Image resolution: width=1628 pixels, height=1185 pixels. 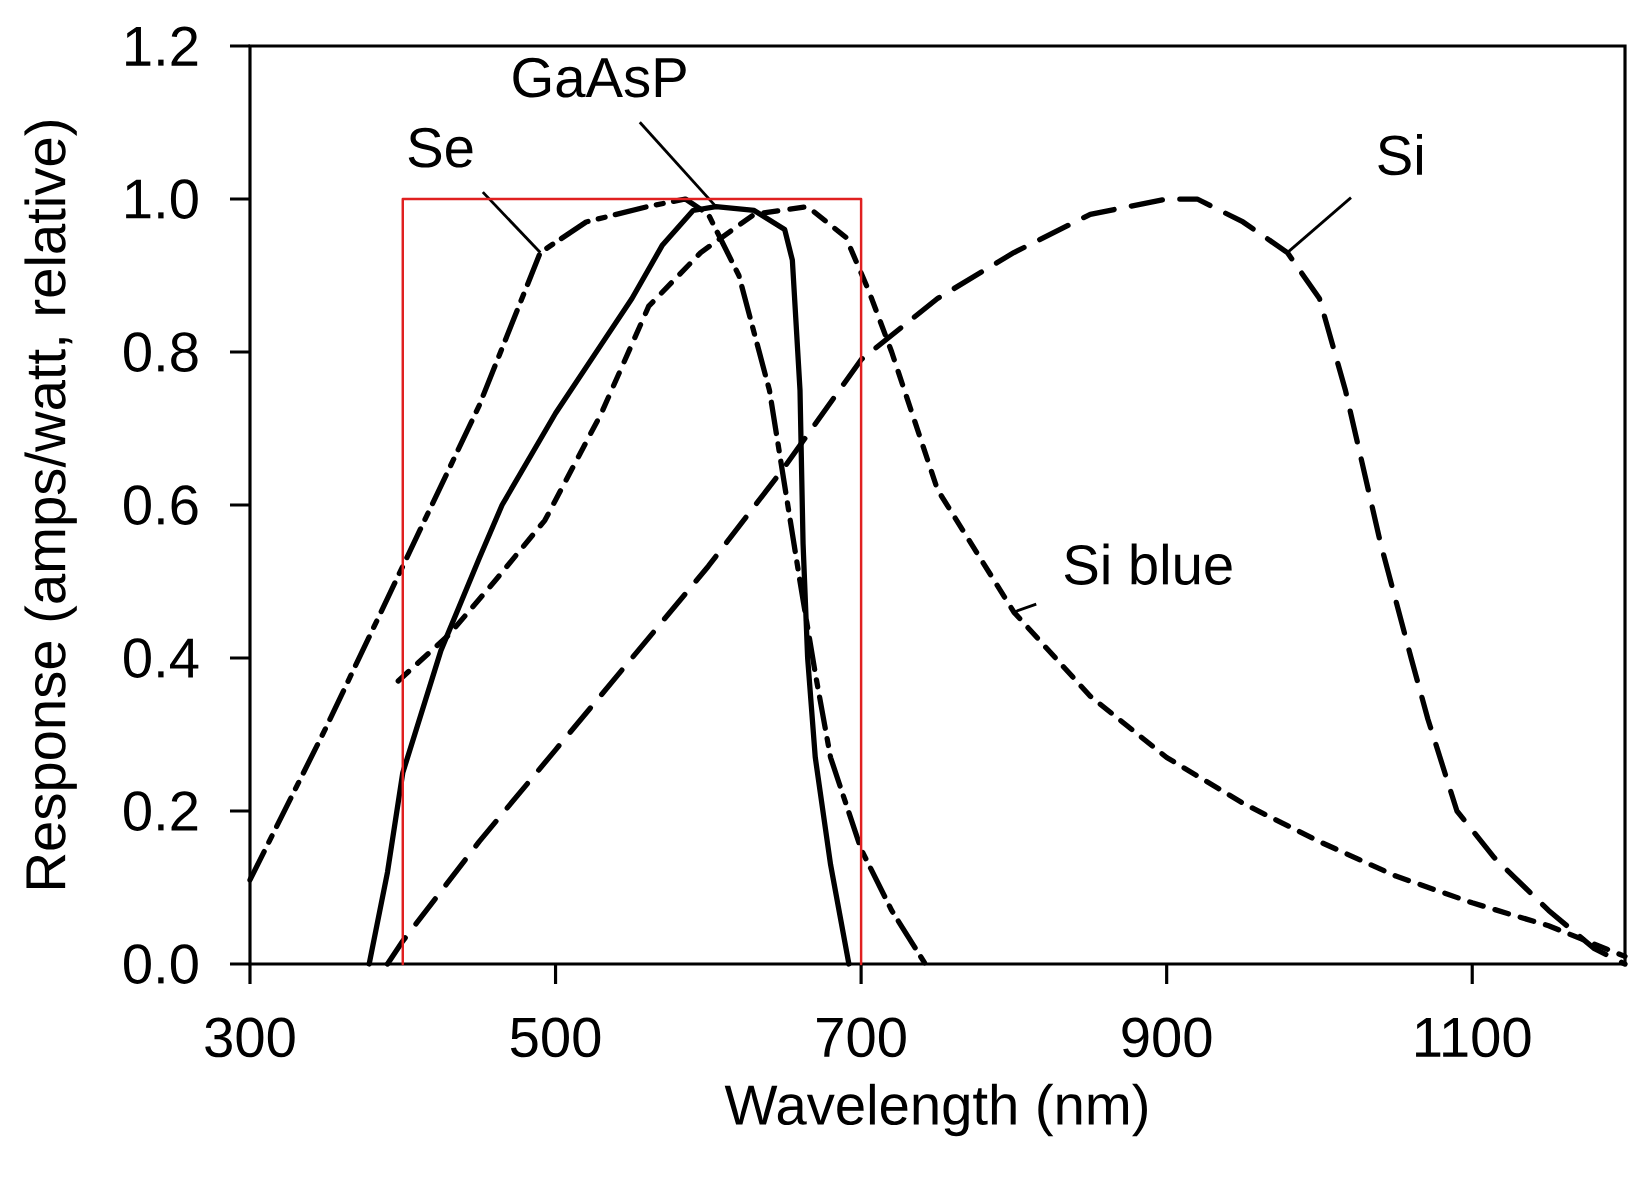 What do you see at coordinates (1473, 1037) in the screenshot?
I see `x-tick-label: 1100` at bounding box center [1473, 1037].